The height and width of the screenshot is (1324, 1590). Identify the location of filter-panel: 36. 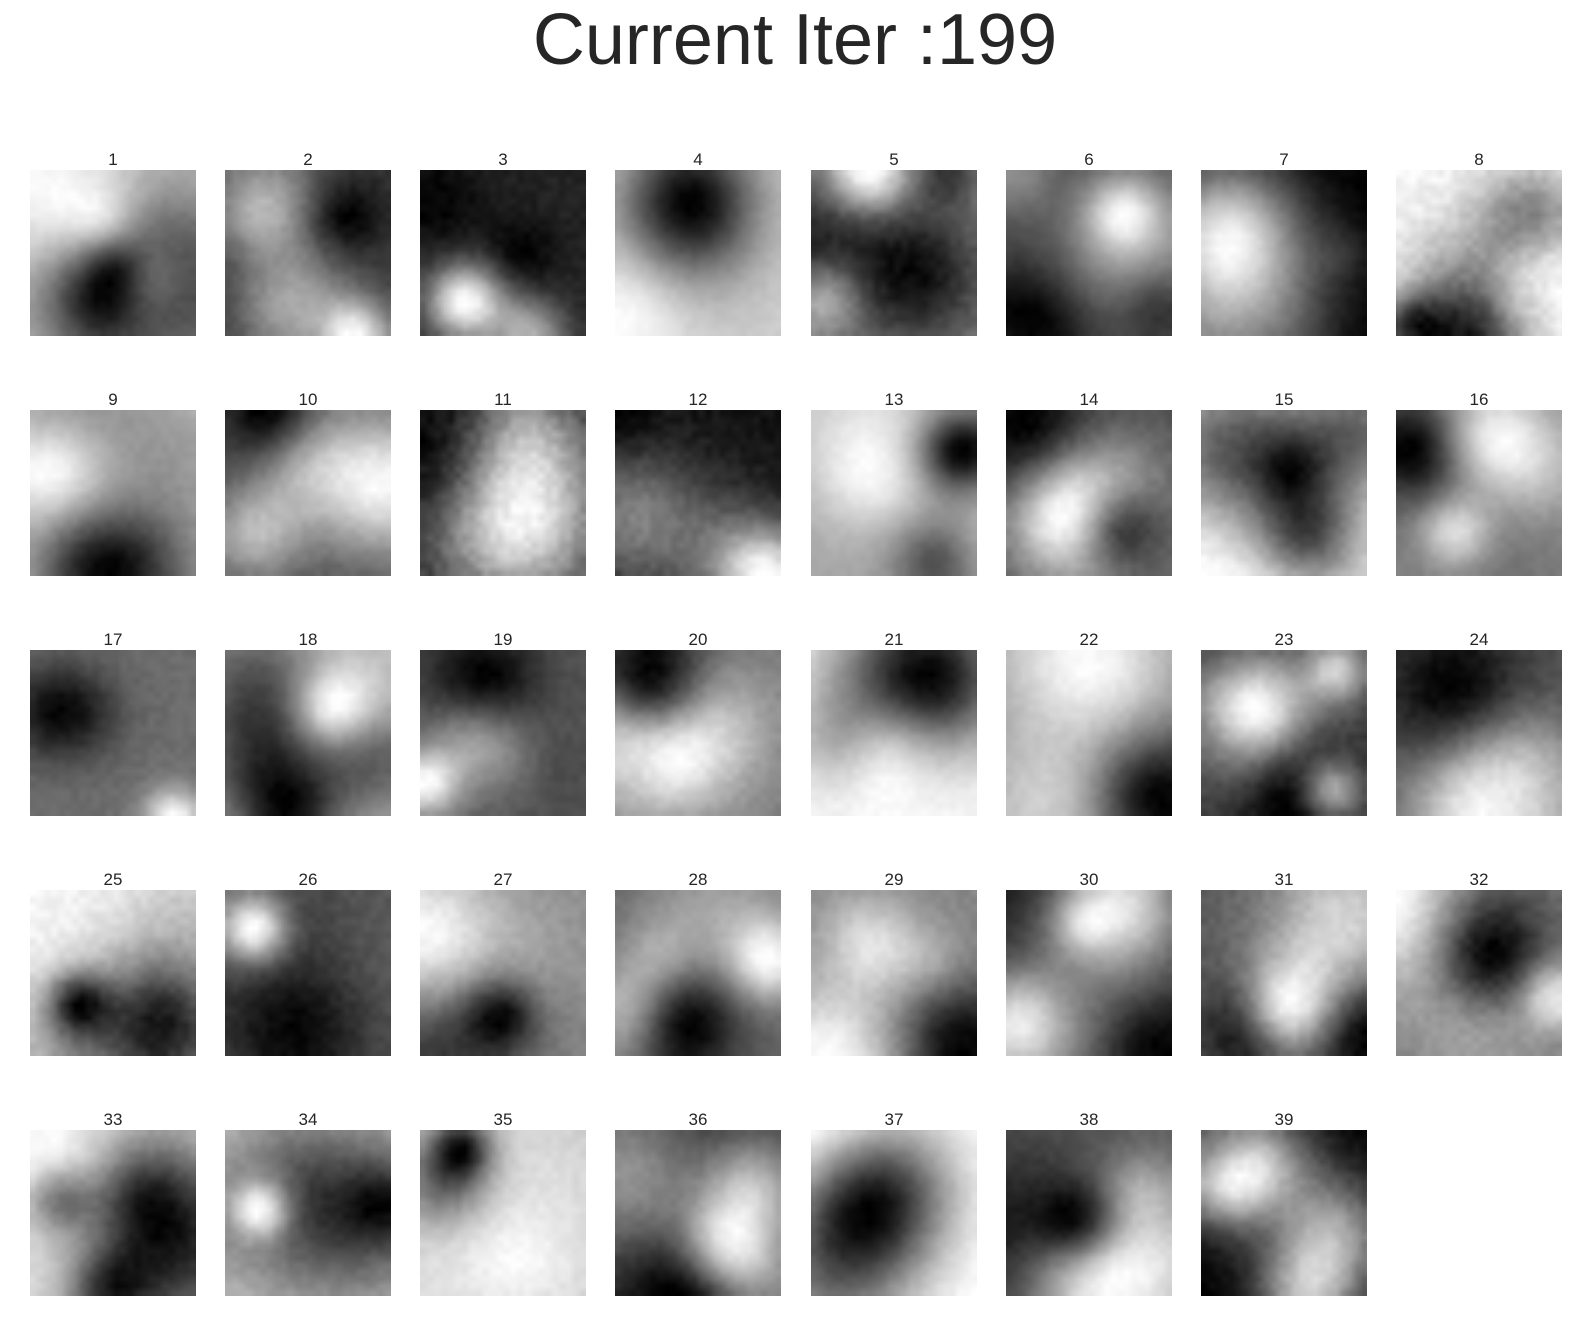
(698, 1203).